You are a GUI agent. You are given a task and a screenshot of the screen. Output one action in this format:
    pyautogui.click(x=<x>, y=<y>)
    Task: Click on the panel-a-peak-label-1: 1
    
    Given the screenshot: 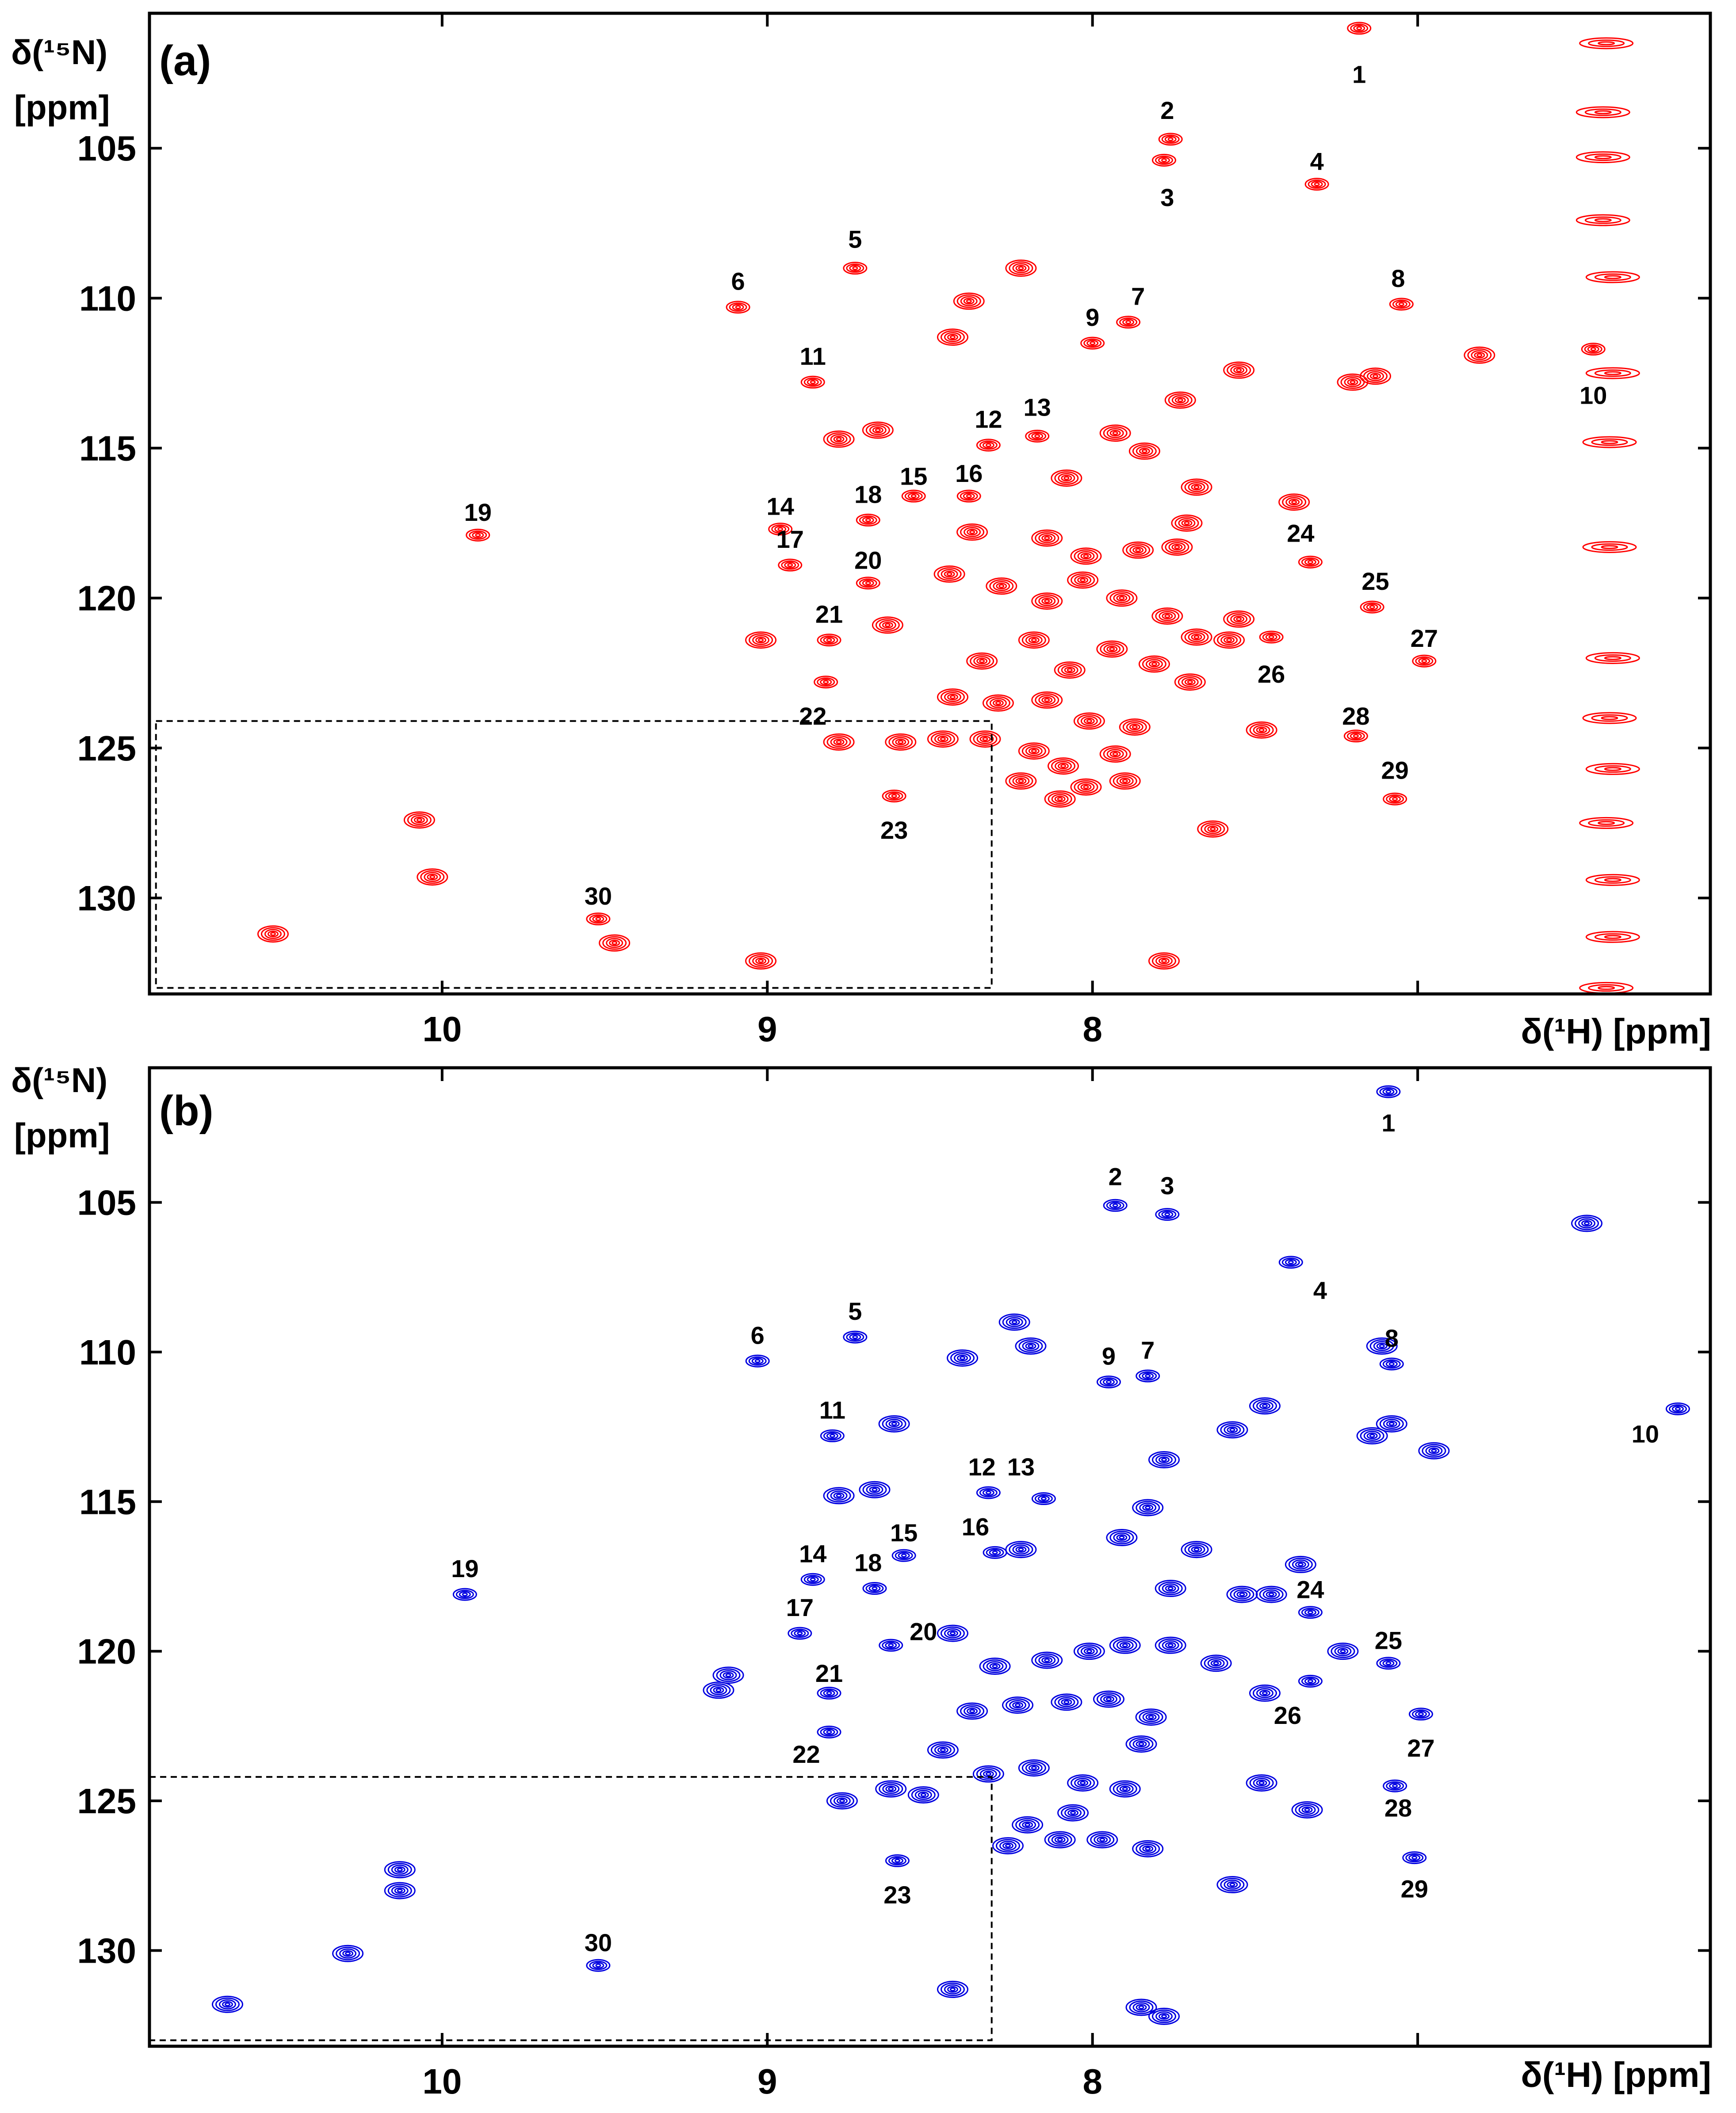 What is the action you would take?
    pyautogui.click(x=1359, y=74)
    